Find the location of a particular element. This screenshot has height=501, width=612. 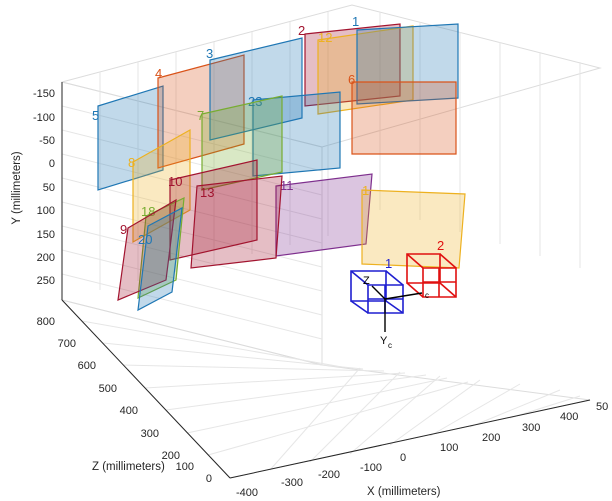

x-tick: 0 is located at coordinates (403, 458).